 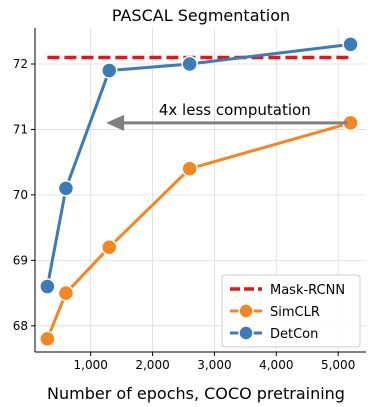 What do you see at coordinates (20, 260) in the screenshot?
I see `y-tick-label: 69` at bounding box center [20, 260].